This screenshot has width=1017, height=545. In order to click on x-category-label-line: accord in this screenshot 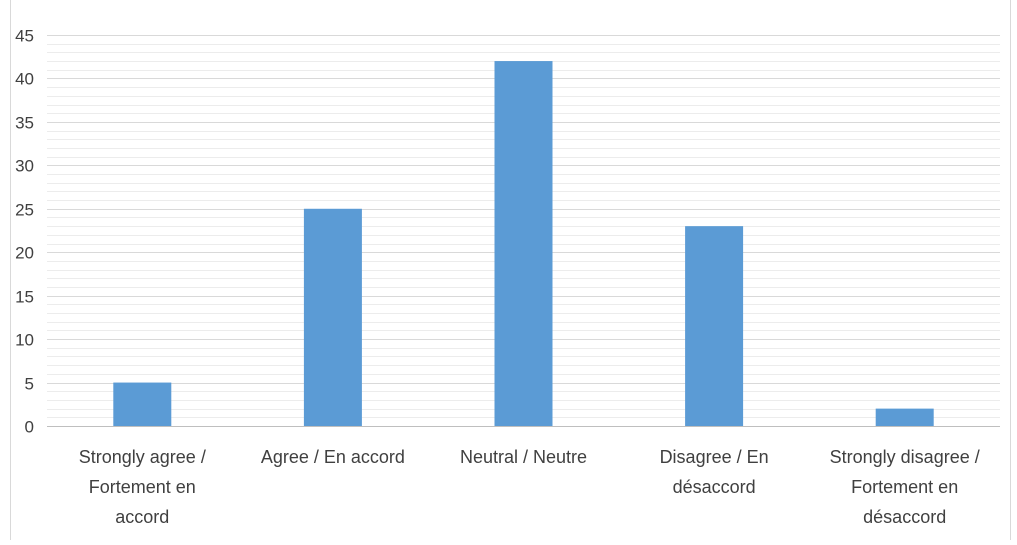, I will do `click(142, 517)`.